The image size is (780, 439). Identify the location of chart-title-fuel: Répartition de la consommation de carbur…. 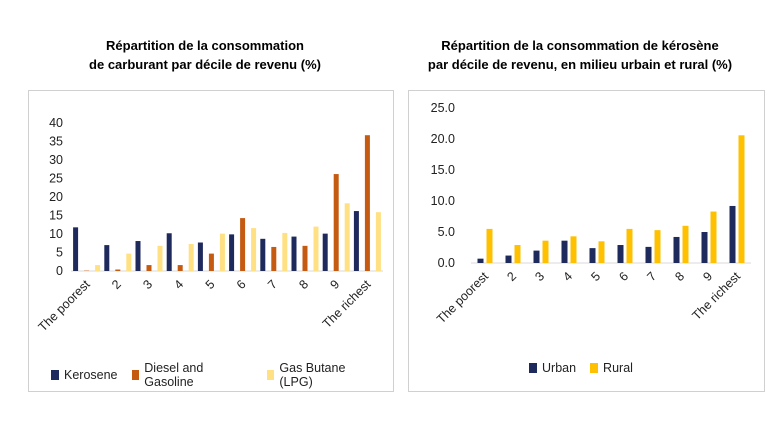
(205, 55).